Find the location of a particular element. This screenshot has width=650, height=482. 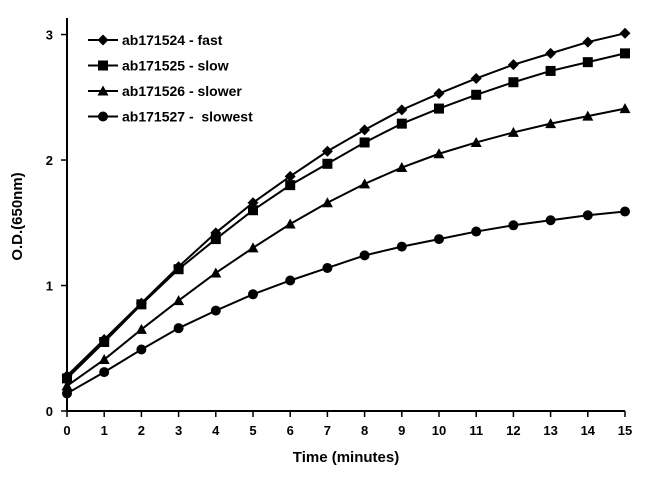

legend-marker-diamond is located at coordinates (103, 40).